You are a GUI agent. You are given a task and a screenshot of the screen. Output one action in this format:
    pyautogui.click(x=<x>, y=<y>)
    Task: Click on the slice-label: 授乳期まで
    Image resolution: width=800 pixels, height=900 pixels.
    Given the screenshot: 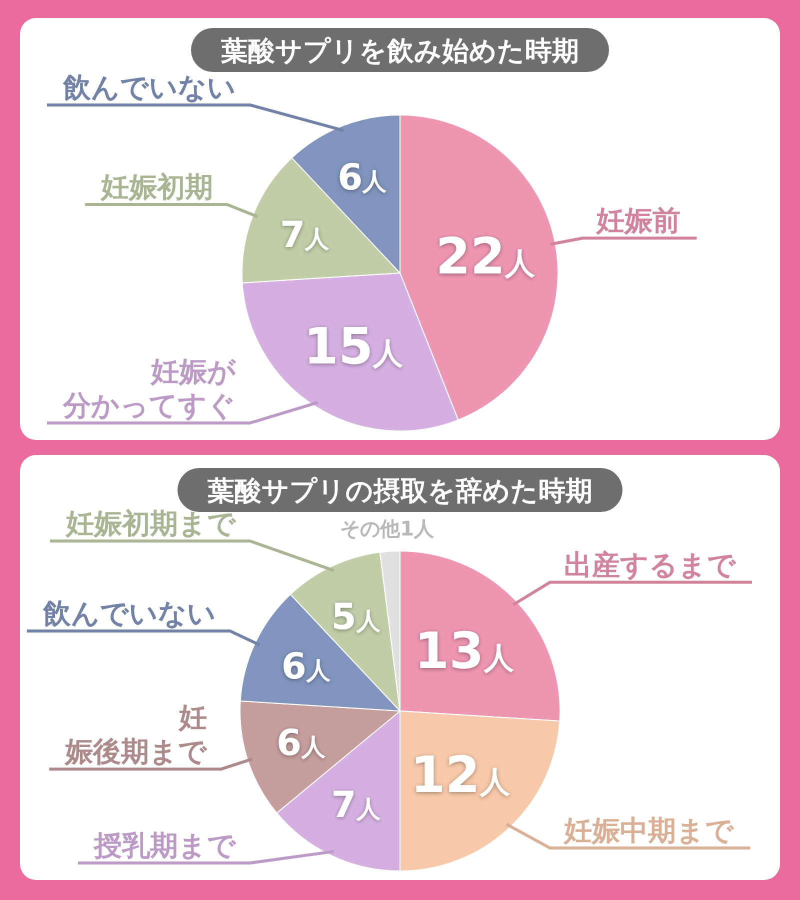 What is the action you would take?
    pyautogui.click(x=165, y=845)
    